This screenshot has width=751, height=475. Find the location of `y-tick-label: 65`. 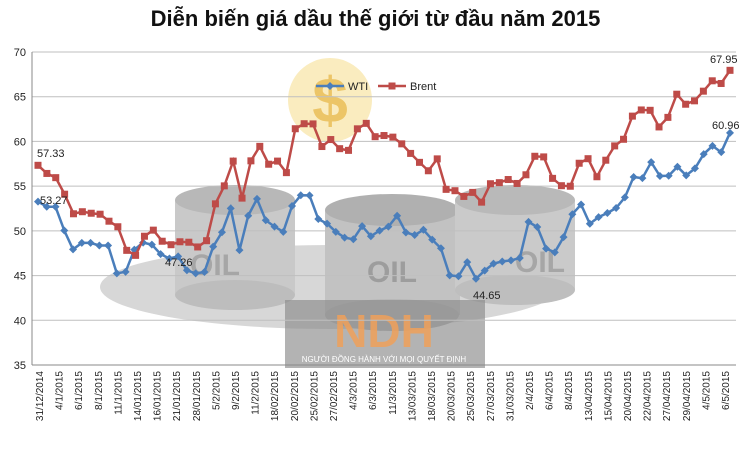

y-tick-label: 65 is located at coordinates (20, 98).